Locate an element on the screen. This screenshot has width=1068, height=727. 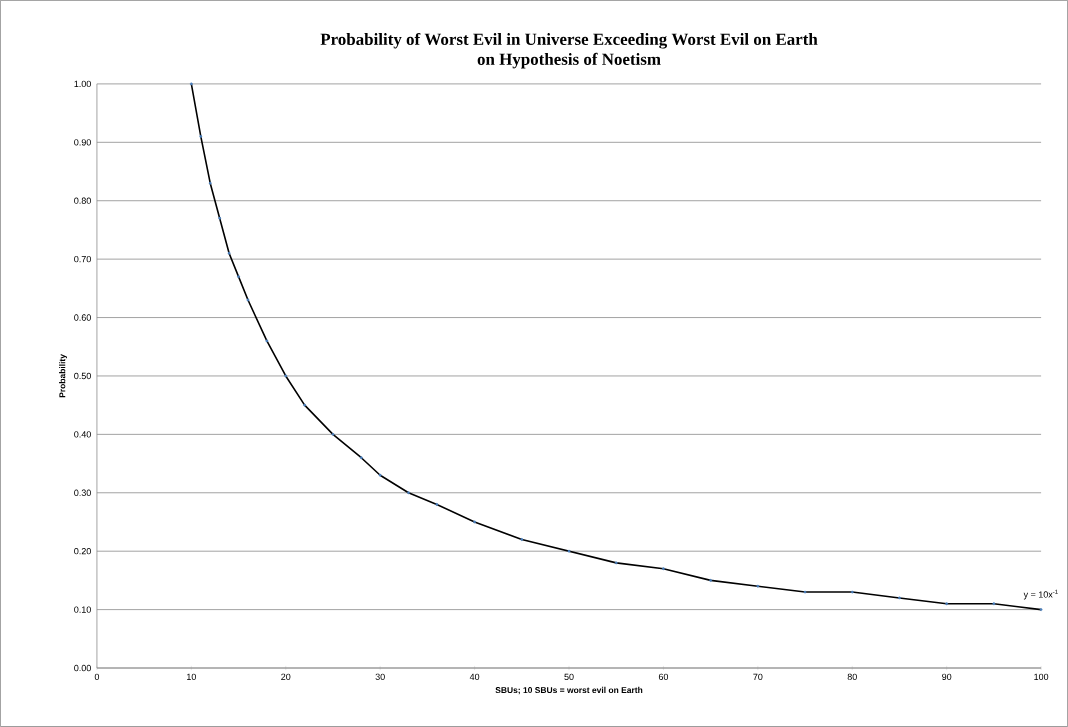
y-tick-label: 1.00 is located at coordinates (82, 84).